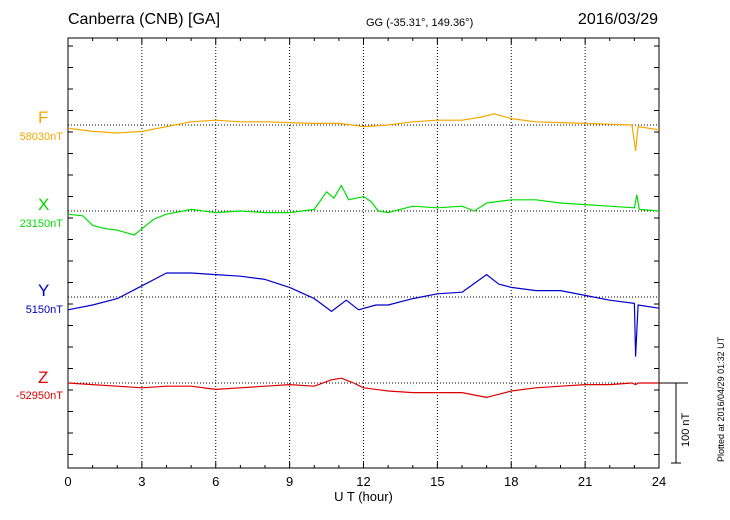 This screenshot has height=520, width=730. What do you see at coordinates (363, 210) in the screenshot?
I see `series-line-x` at bounding box center [363, 210].